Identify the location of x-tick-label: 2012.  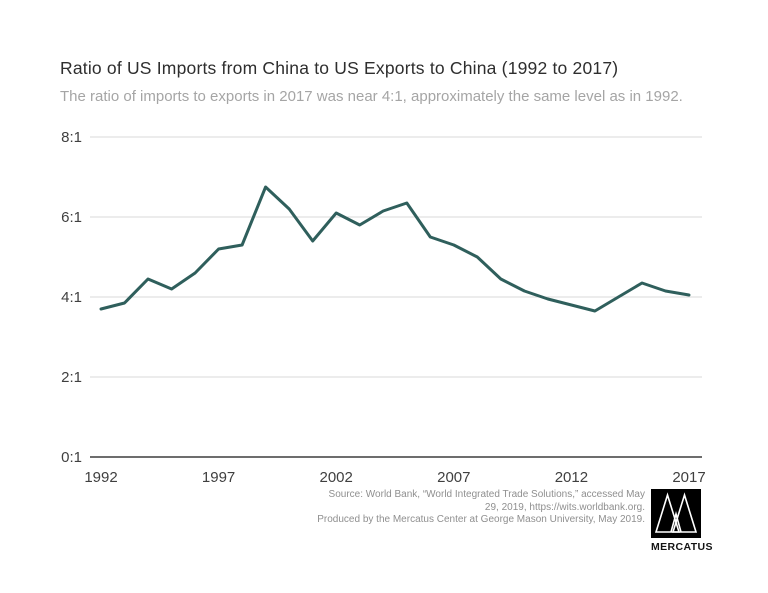
(571, 477).